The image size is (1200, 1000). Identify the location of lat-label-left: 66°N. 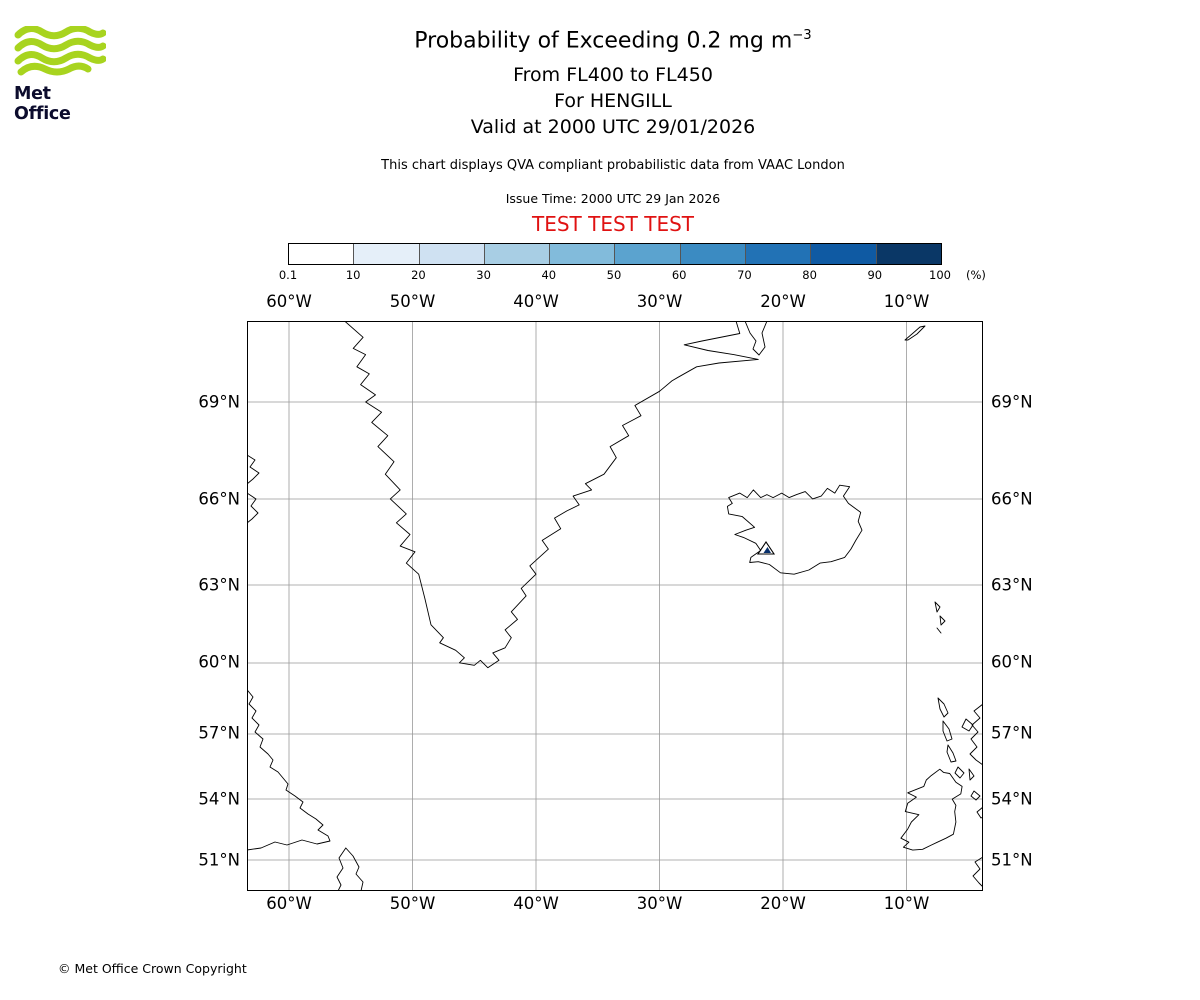
(219, 499).